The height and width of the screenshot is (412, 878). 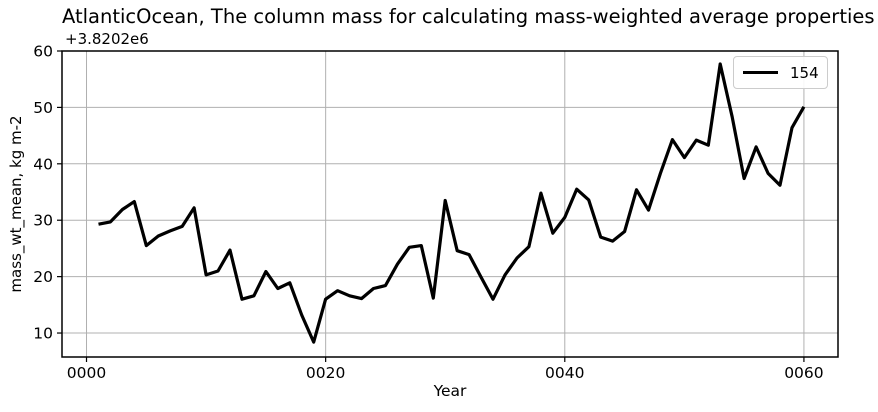 I want to click on legend-line-sample, so click(x=760, y=72).